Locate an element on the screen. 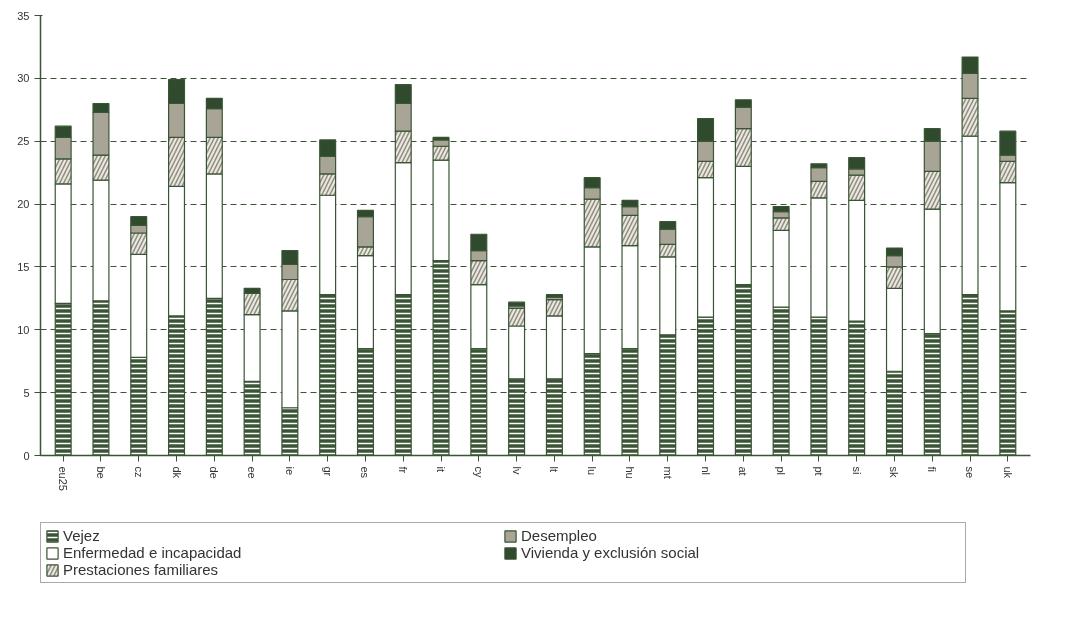 The image size is (1071, 628). x-tick-label: de is located at coordinates (214, 472).